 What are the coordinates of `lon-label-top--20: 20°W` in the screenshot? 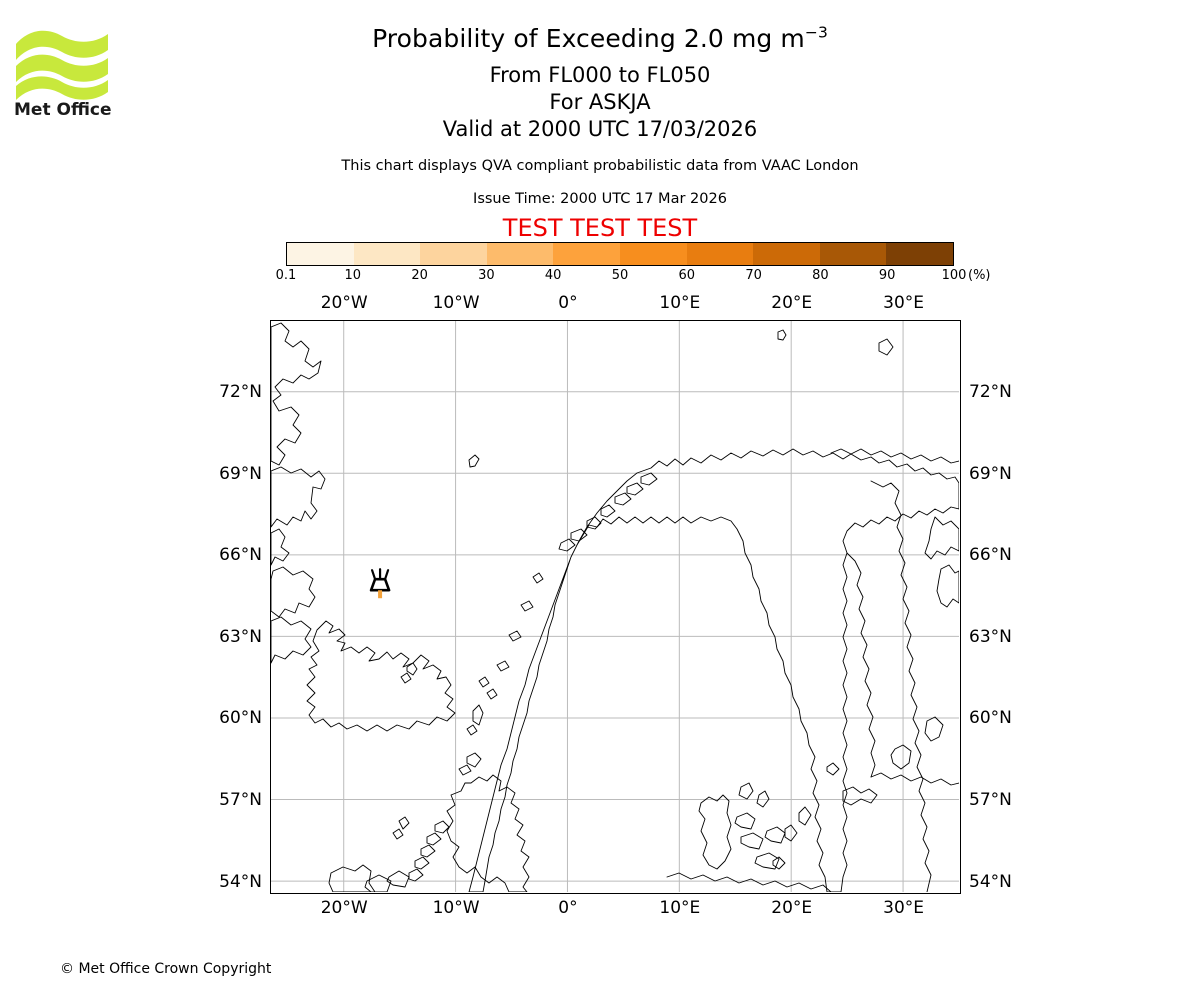 It's located at (344, 303).